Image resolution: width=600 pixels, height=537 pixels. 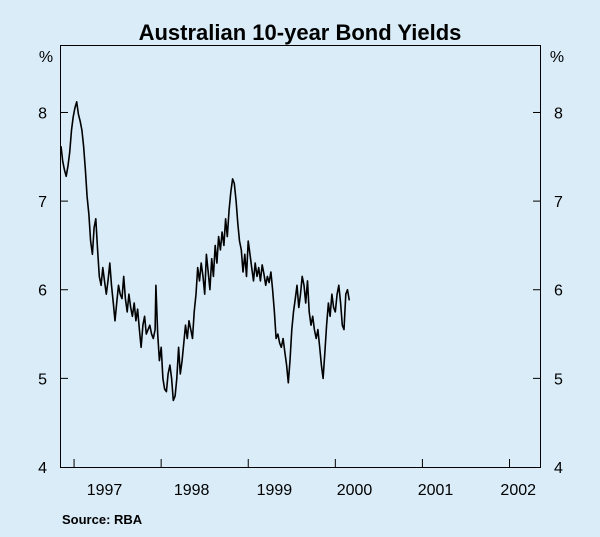 What do you see at coordinates (42, 291) in the screenshot?
I see `y-tick-label-left: 6` at bounding box center [42, 291].